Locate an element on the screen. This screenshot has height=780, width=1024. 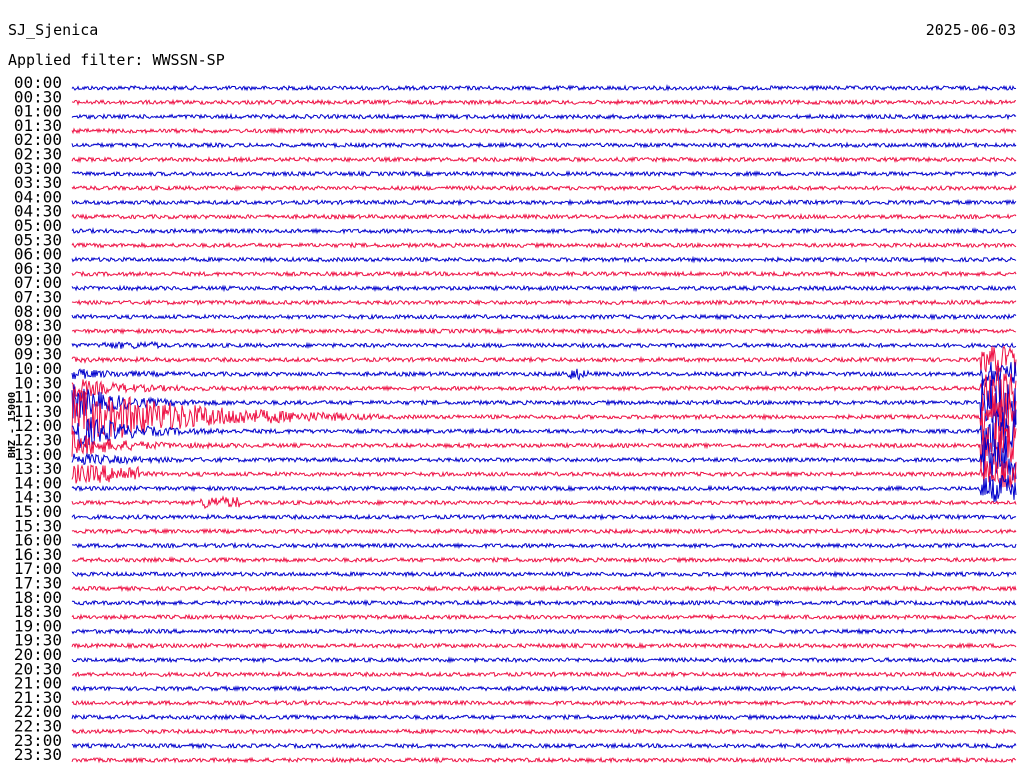
row-label: 22:00 is located at coordinates (38, 711).